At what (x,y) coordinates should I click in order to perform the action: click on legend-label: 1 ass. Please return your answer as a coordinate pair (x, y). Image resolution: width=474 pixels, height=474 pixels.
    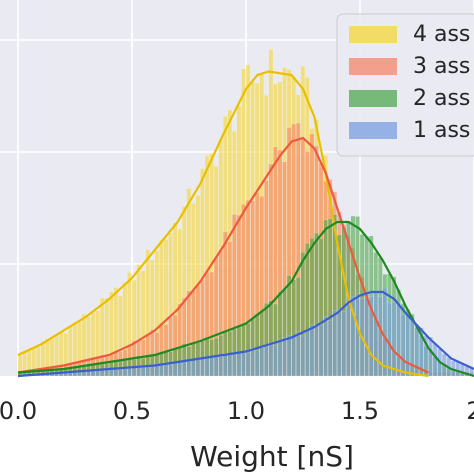
    Looking at the image, I should click on (441, 130).